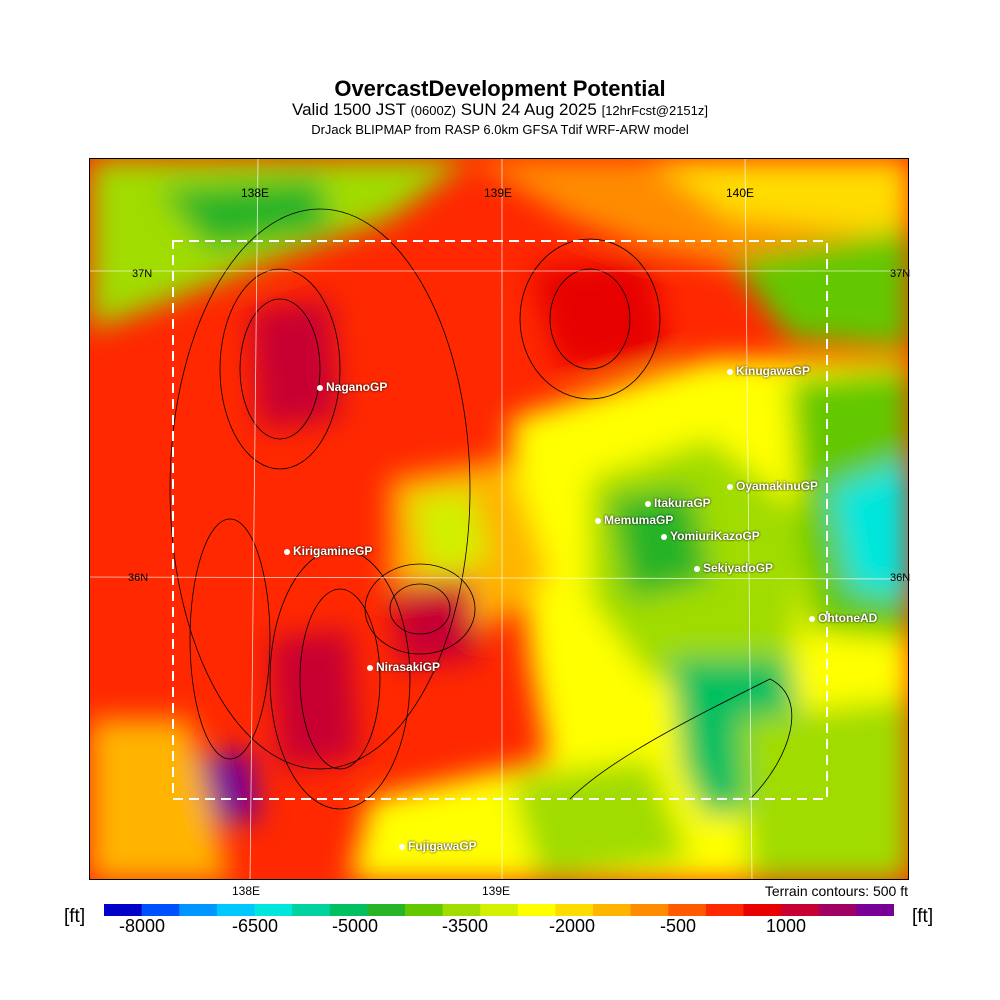  Describe the element at coordinates (768, 371) in the screenshot. I see `place-marker: KinugawaGP` at that location.